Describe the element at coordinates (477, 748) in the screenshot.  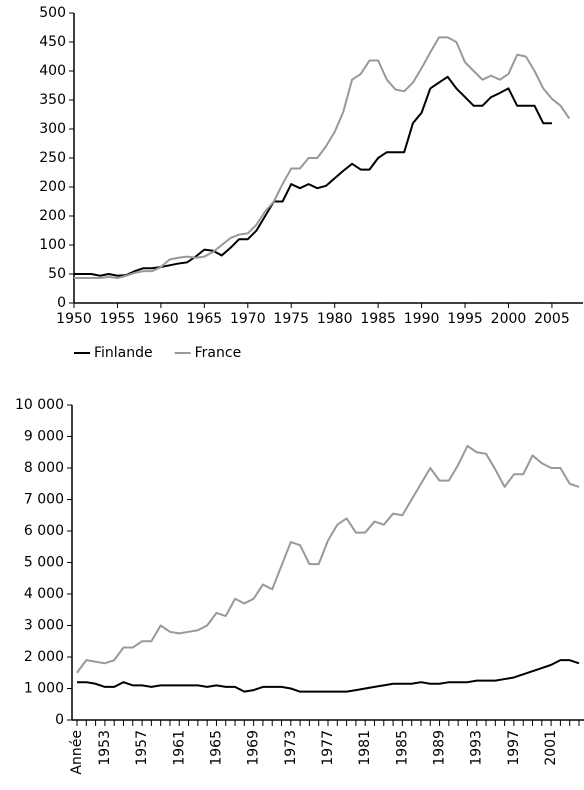
I see `x-tick-label: 1993` at that location.